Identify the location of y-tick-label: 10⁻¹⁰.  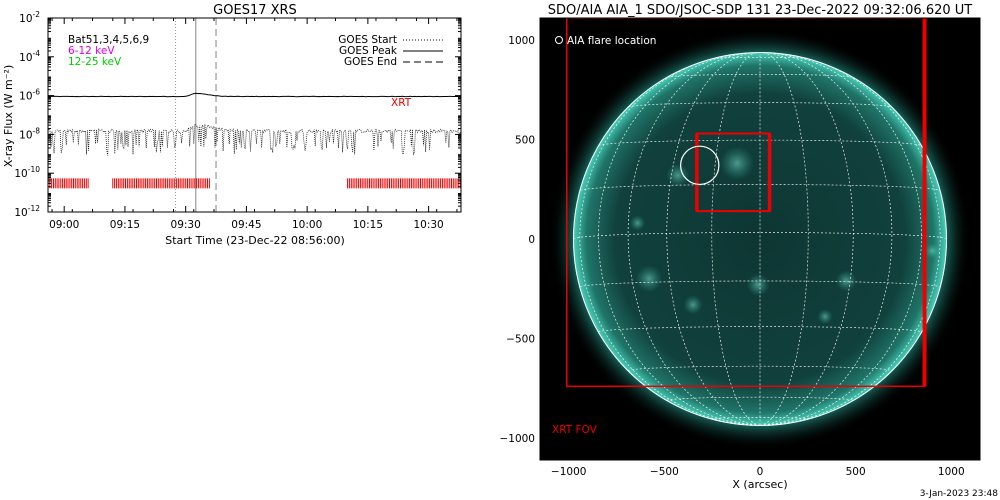
(27, 172).